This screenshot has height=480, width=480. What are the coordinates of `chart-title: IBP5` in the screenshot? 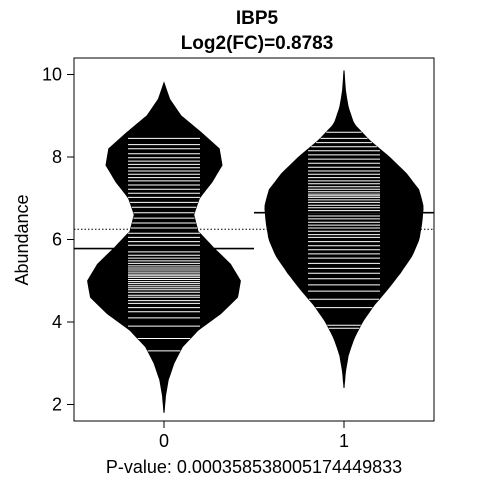 It's located at (257, 18).